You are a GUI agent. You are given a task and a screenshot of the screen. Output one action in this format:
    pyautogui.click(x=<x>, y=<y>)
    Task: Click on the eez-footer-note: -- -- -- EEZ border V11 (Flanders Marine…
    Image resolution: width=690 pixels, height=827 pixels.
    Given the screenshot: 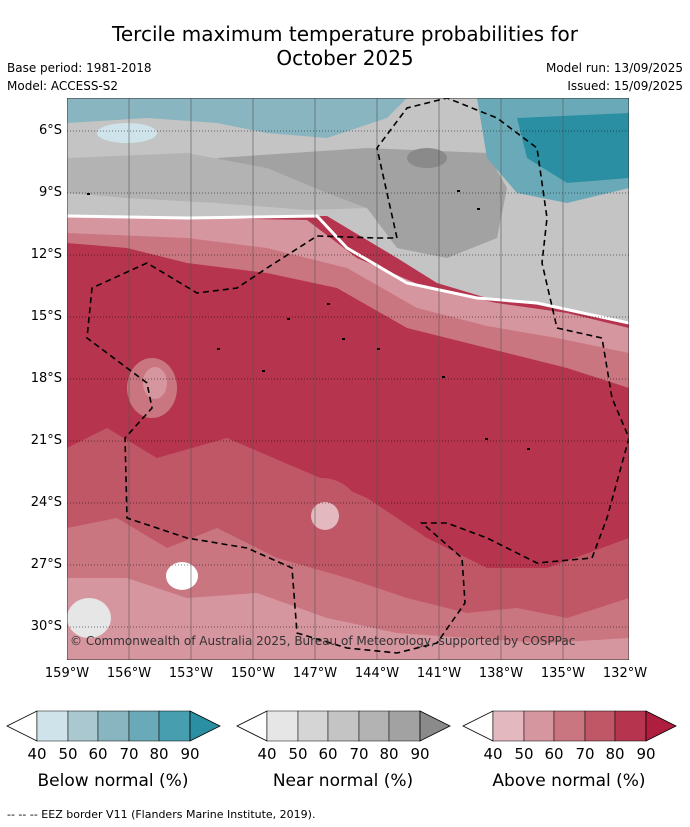 What is the action you would take?
    pyautogui.click(x=161, y=814)
    